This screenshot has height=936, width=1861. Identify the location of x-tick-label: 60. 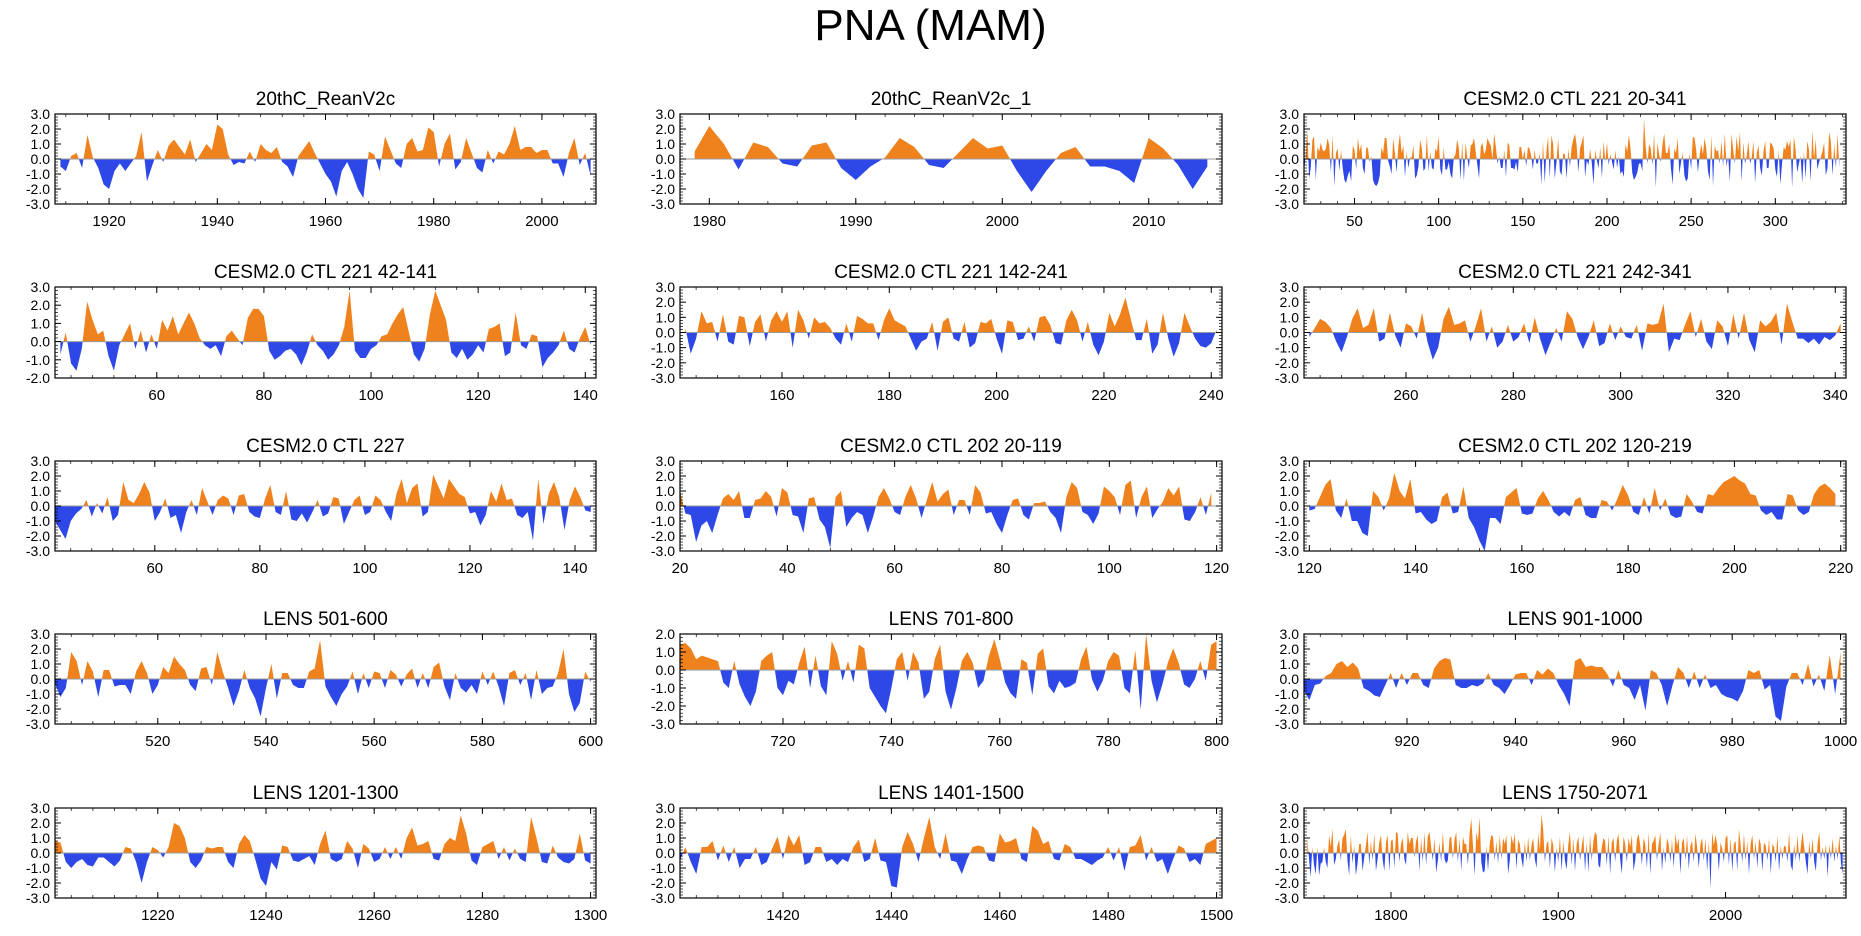
(154, 568).